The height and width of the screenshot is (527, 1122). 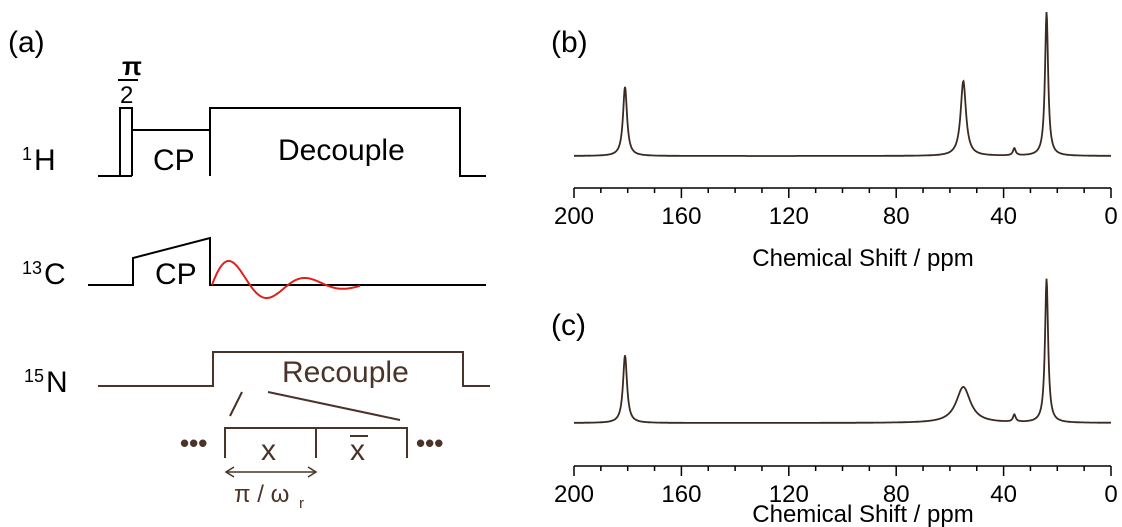 I want to click on c-channel-pulse-line, so click(x=287, y=261).